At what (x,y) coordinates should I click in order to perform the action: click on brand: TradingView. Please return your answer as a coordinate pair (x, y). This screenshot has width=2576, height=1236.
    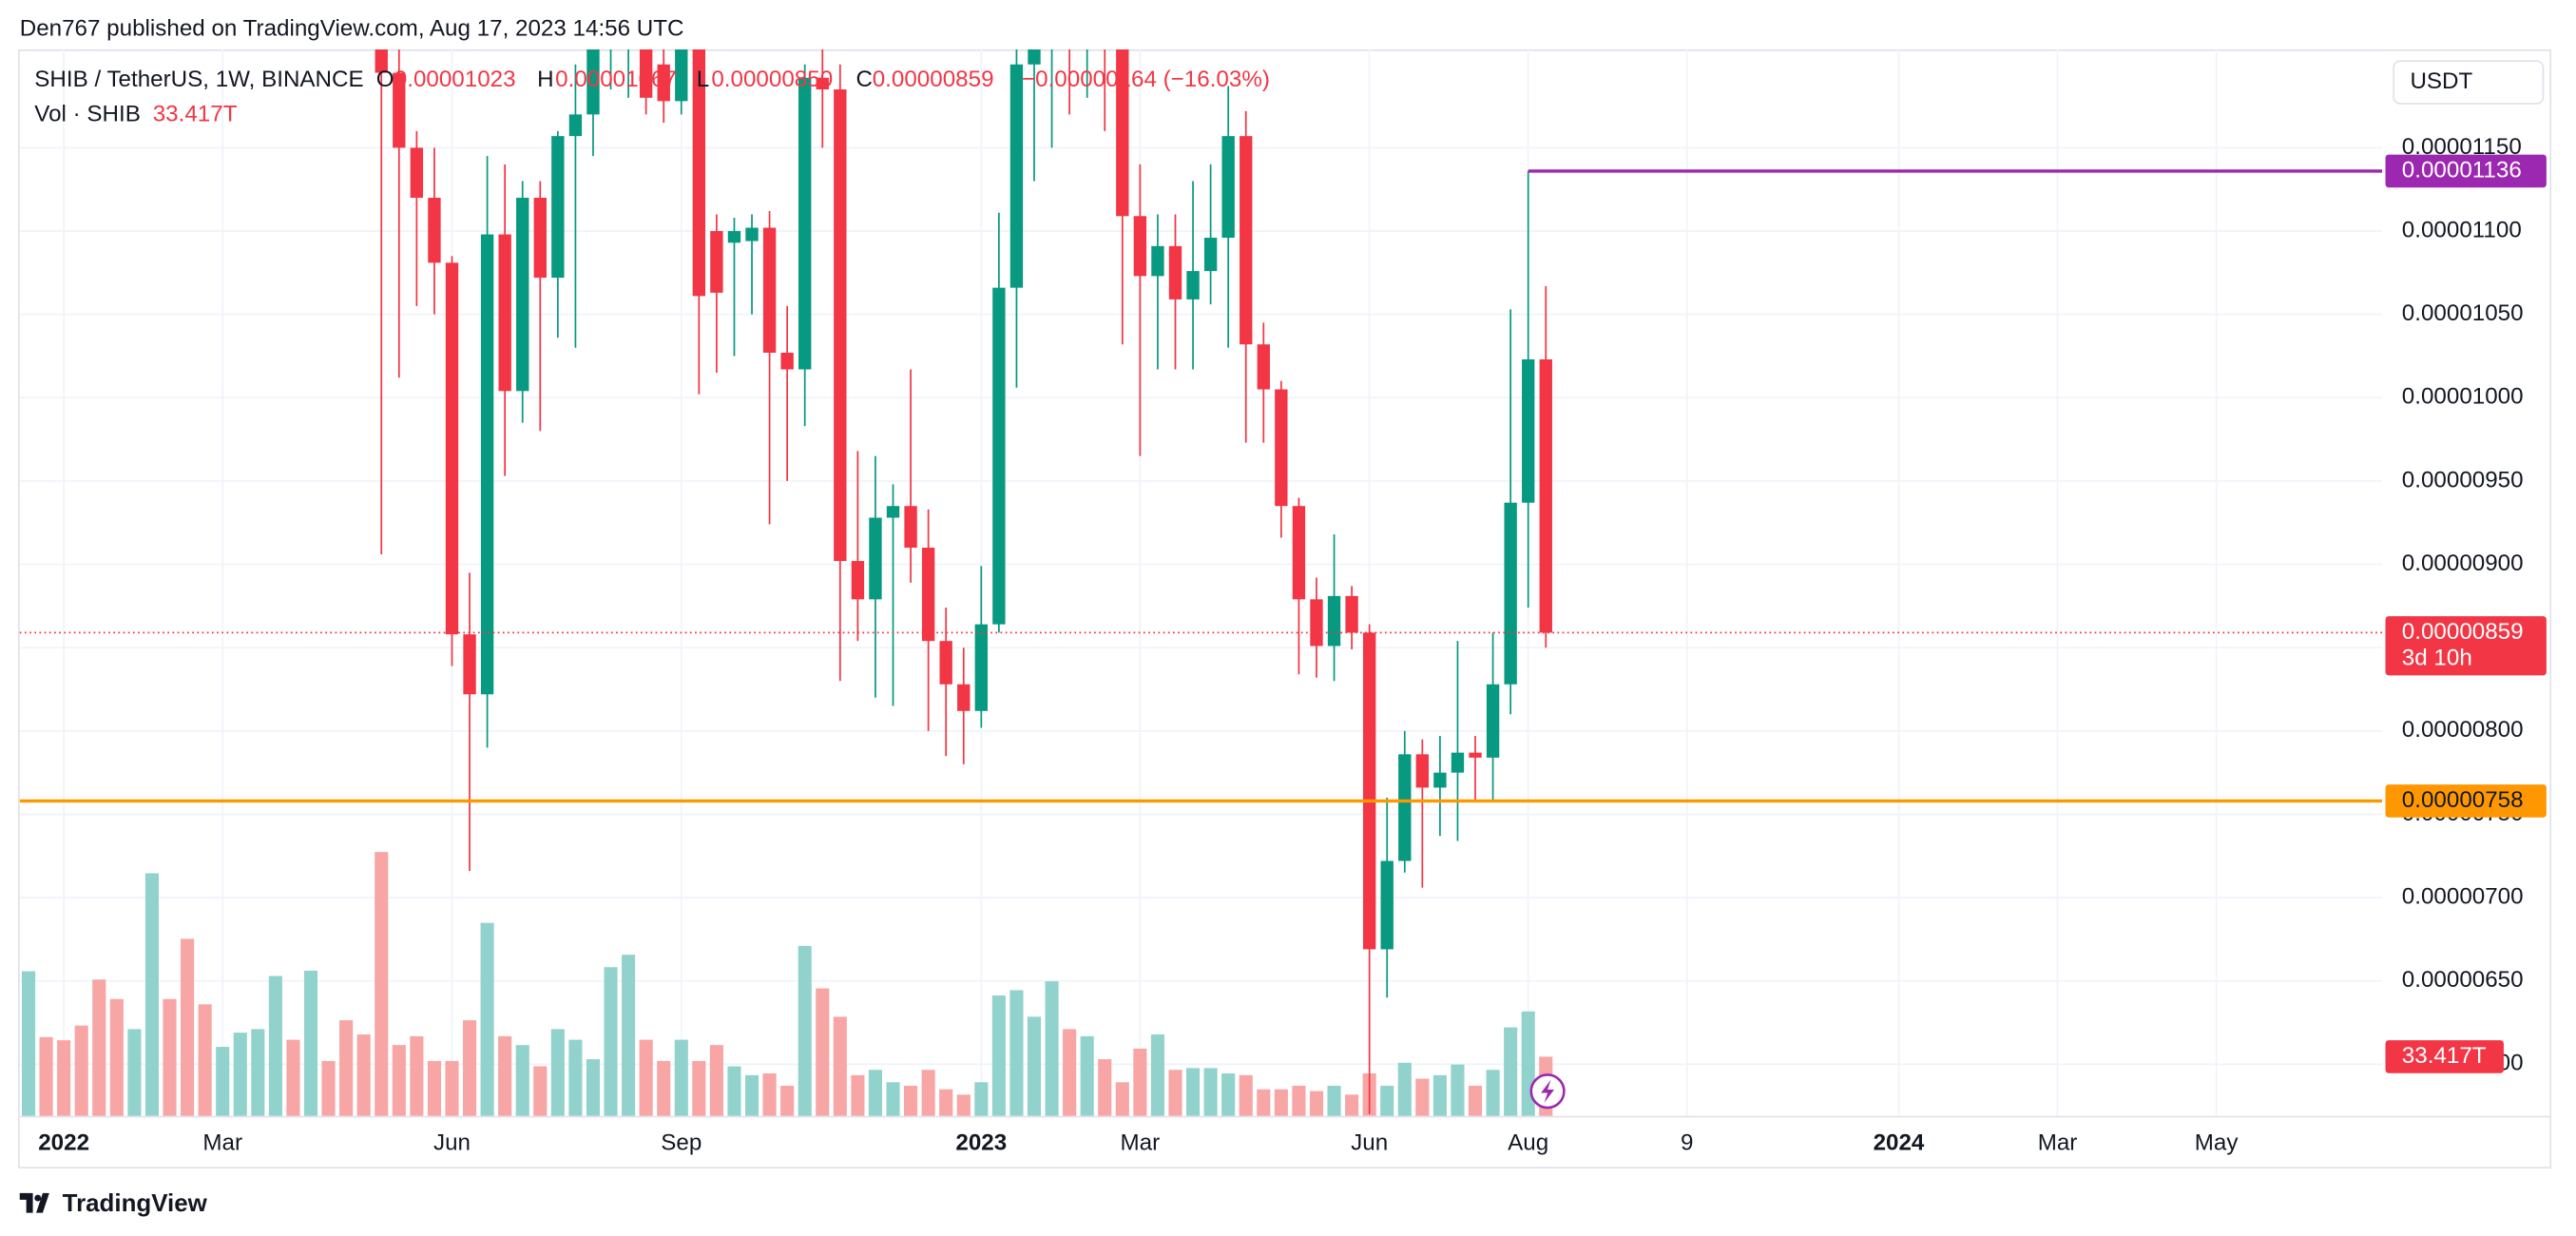
    Looking at the image, I should click on (113, 1203).